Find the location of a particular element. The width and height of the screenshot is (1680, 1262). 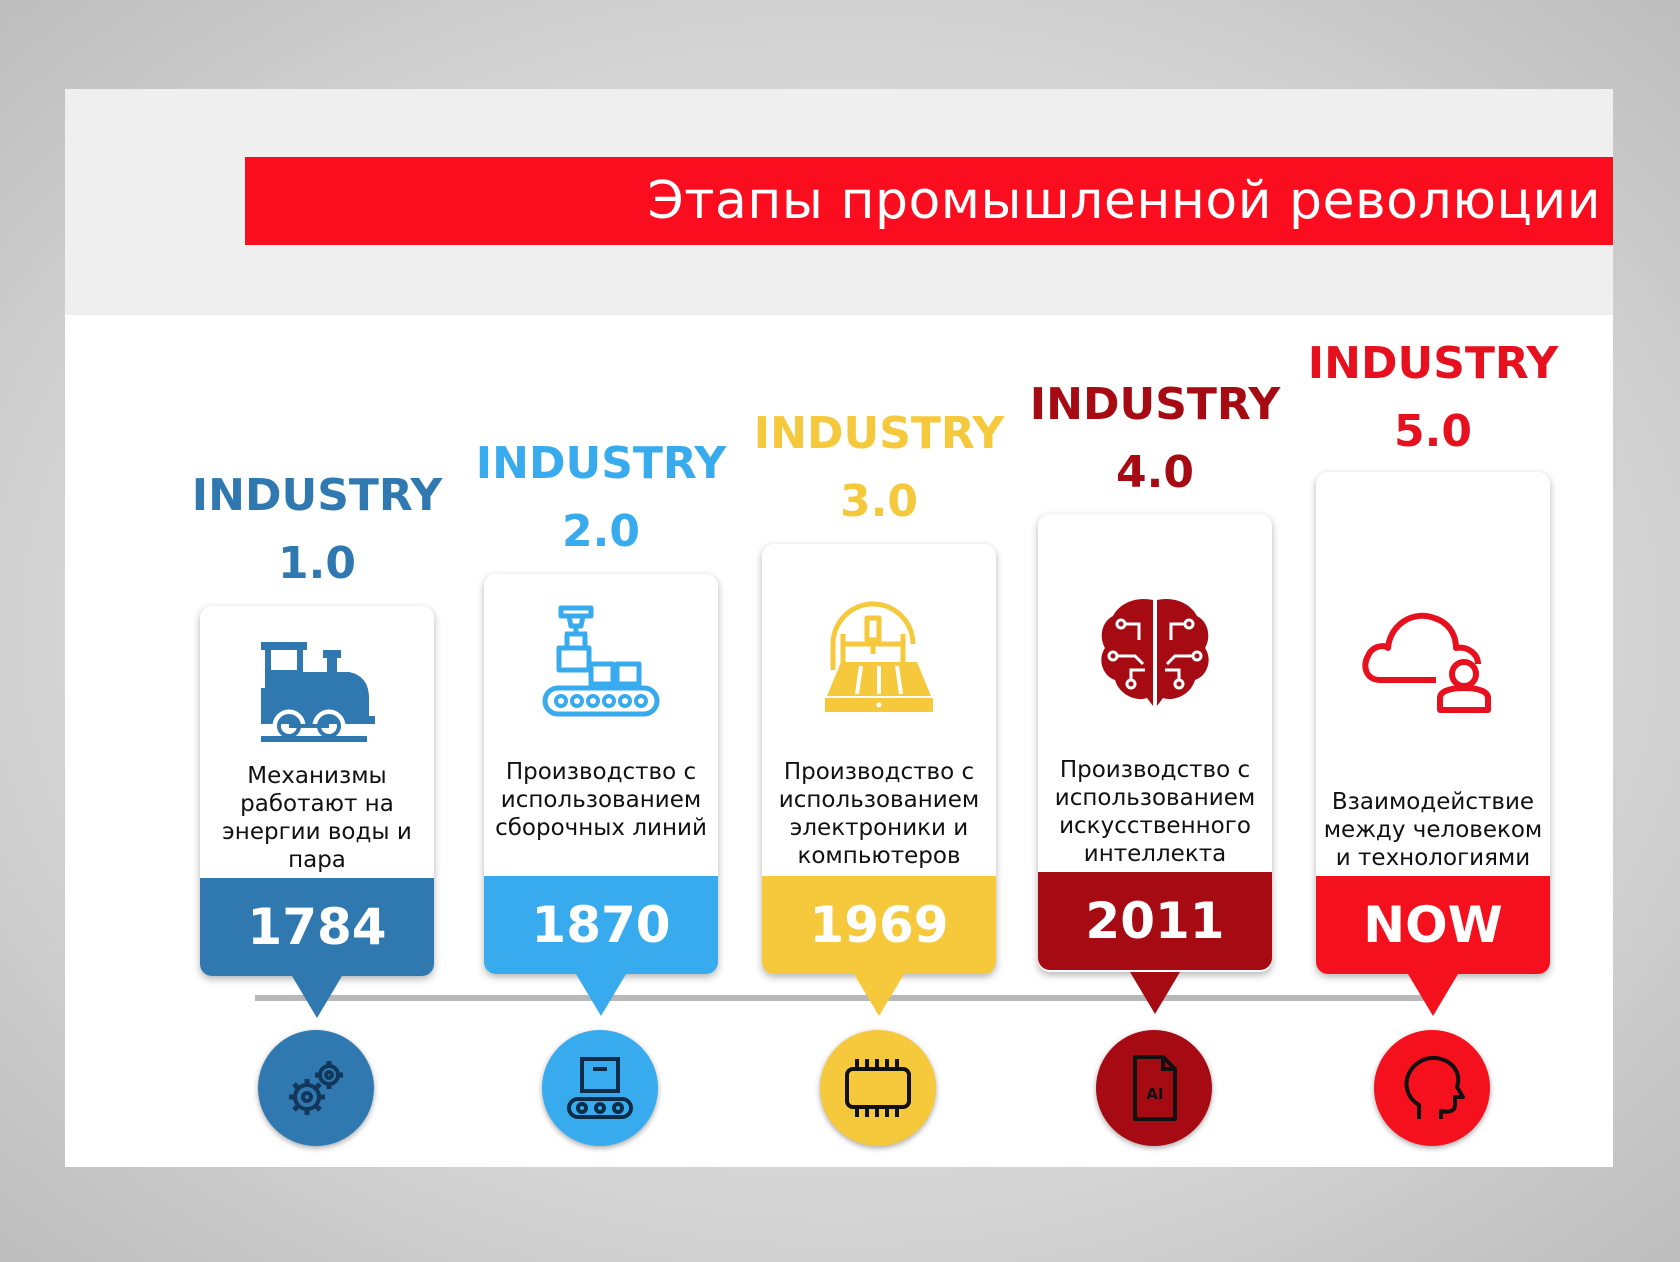

assembly-line-icon is located at coordinates (601, 661).